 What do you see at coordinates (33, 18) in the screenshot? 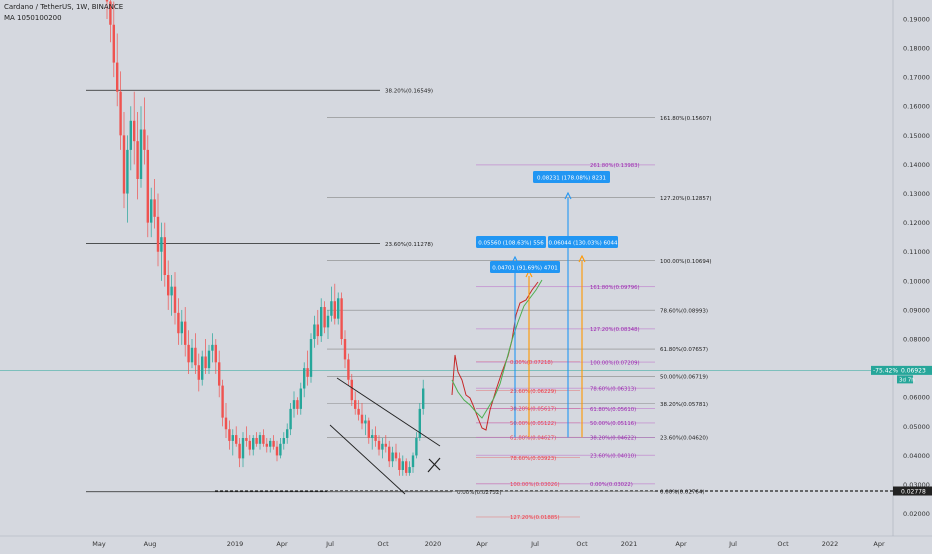
I see `indicator-label: MA 1050100200` at bounding box center [33, 18].